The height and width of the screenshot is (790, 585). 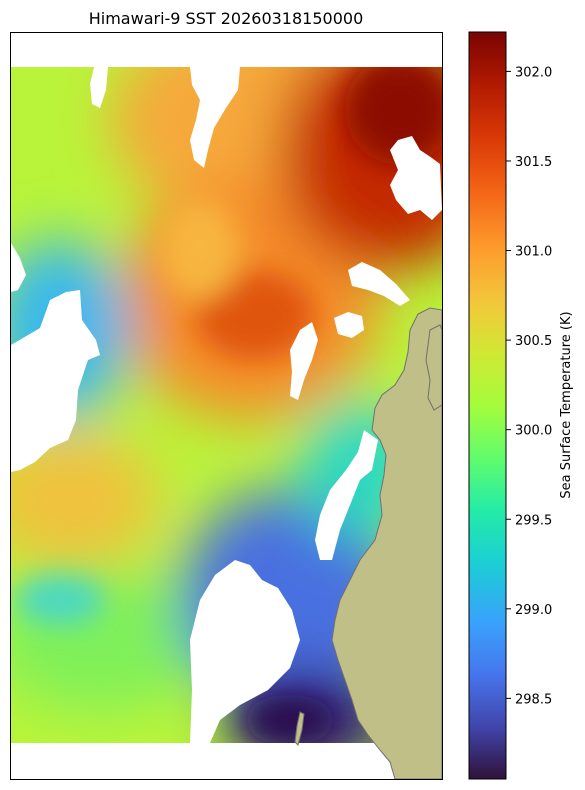 I want to click on sst-cool-tongue, so click(x=60, y=600).